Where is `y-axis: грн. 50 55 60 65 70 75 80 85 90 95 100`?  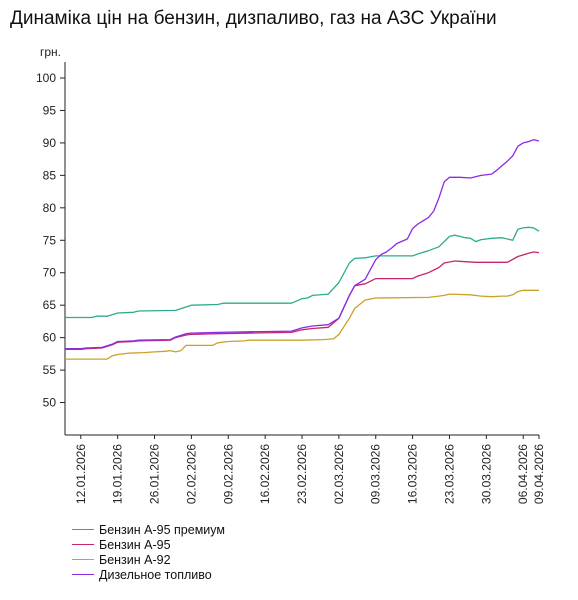 y-axis: грн. 50 55 60 65 70 75 80 85 90 95 100 is located at coordinates (51, 240).